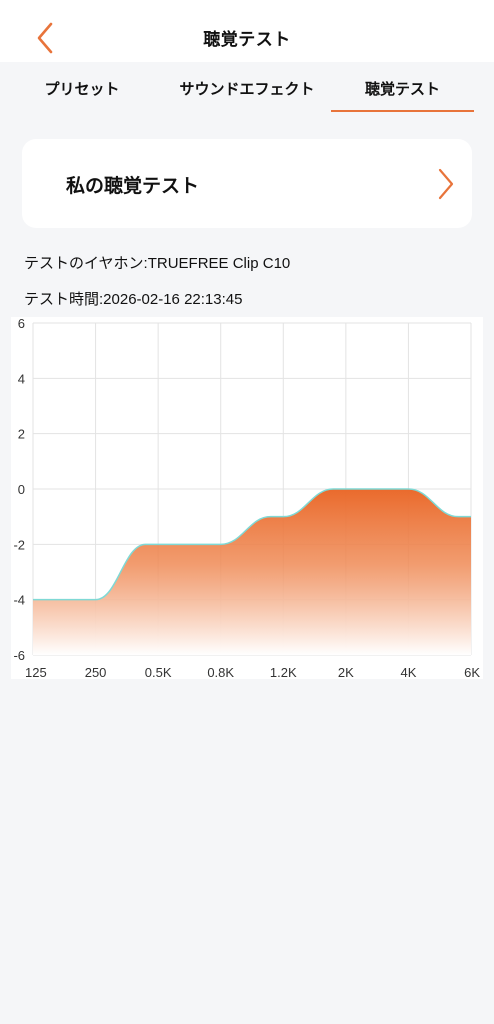 This screenshot has width=494, height=1024. Describe the element at coordinates (19, 600) in the screenshot. I see `y-tick-label: -4` at that location.